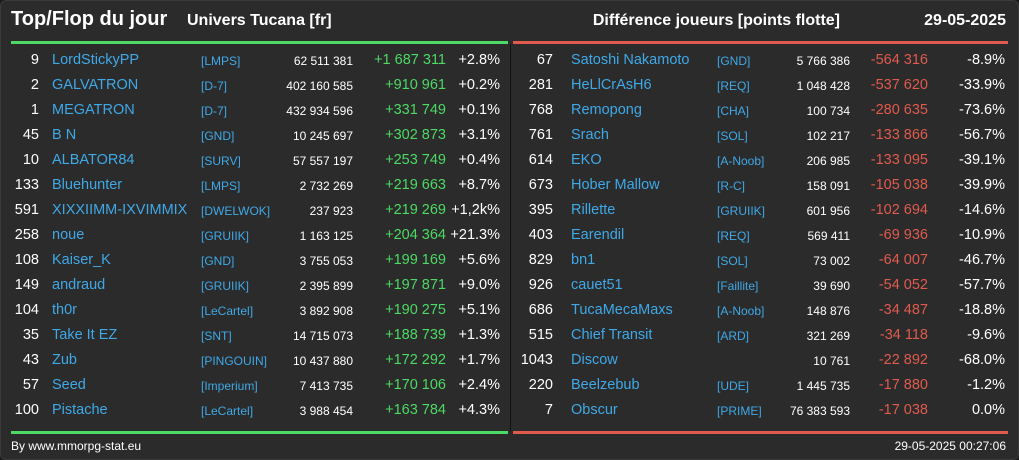 This screenshot has height=460, width=1019. What do you see at coordinates (236, 211) in the screenshot?
I see `alliance-tag-link: [DWELWOK]` at bounding box center [236, 211].